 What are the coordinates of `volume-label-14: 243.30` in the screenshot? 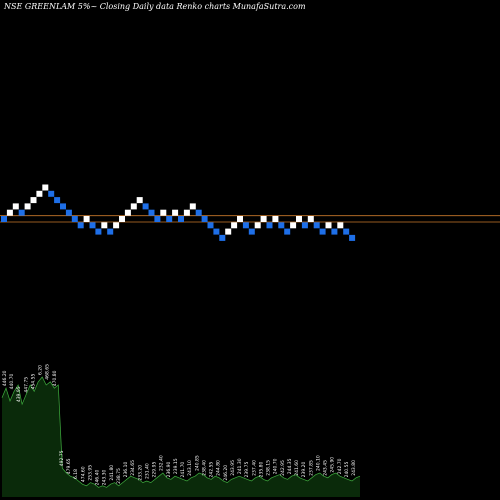 It's located at (105, 478).